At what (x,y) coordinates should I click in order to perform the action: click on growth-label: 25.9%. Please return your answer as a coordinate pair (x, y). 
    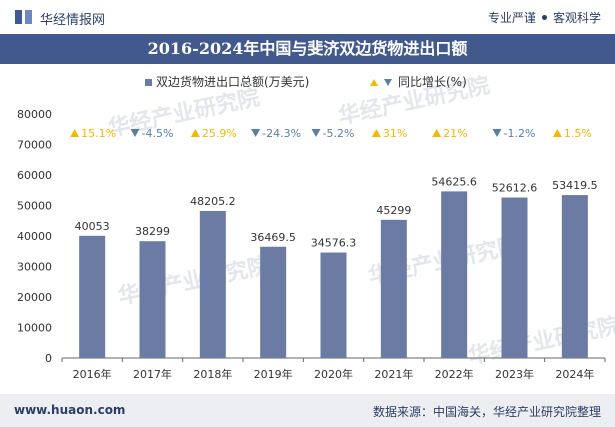
    Looking at the image, I should click on (219, 133).